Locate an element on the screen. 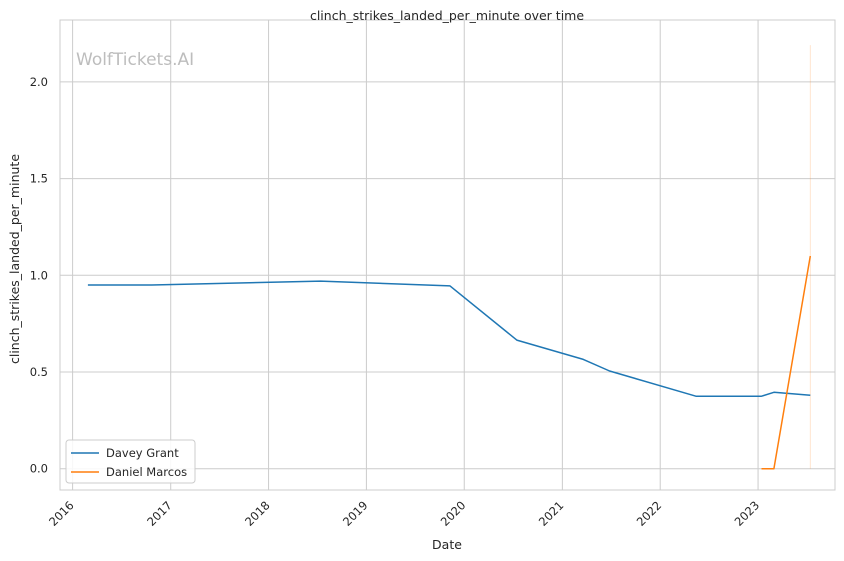 The image size is (844, 561). y-axis-ticks: 0.0 0.5 1.0 1.5 2.0 is located at coordinates (39, 275).